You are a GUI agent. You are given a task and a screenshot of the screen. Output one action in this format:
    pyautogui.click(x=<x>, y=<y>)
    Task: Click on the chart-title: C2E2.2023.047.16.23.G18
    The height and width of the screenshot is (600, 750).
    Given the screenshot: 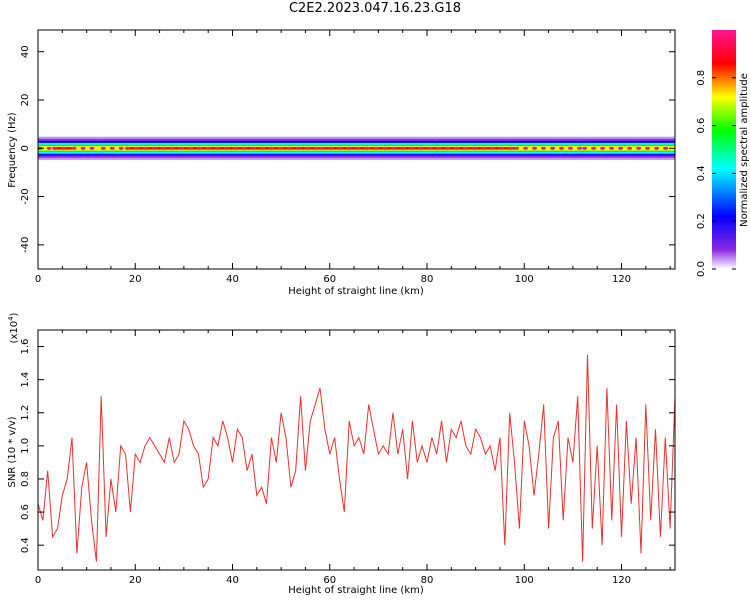 What is the action you would take?
    pyautogui.click(x=375, y=8)
    